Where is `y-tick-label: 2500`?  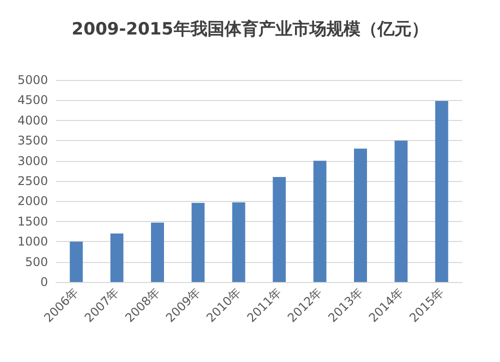
y-tick-label: 2500 is located at coordinates (32, 181).